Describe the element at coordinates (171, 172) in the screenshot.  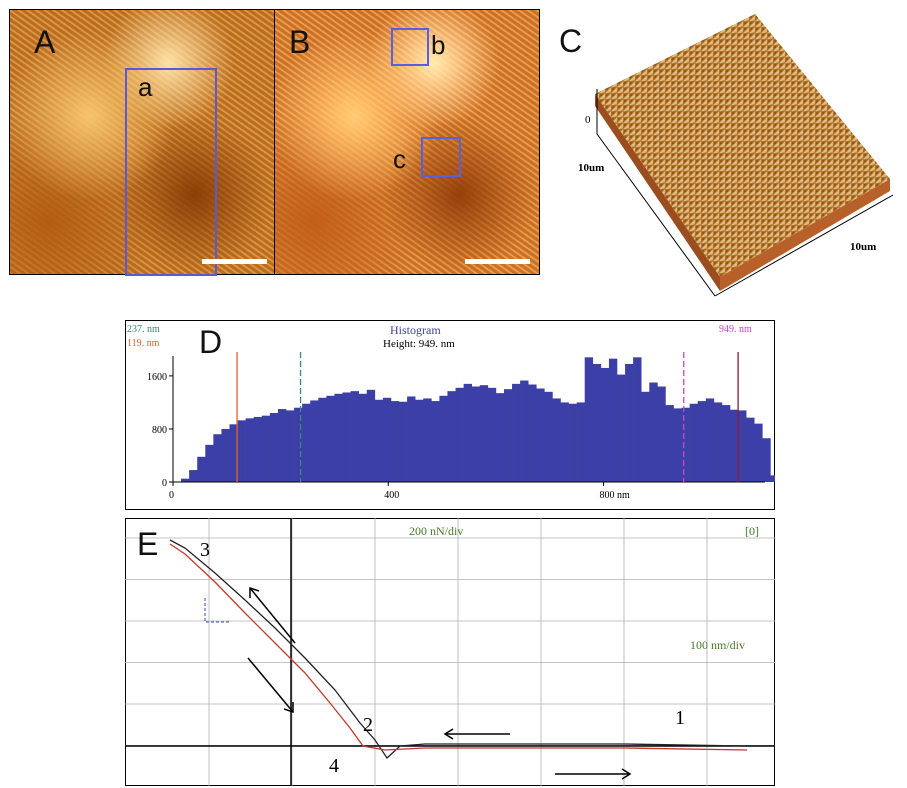
I see `region-box-a` at that location.